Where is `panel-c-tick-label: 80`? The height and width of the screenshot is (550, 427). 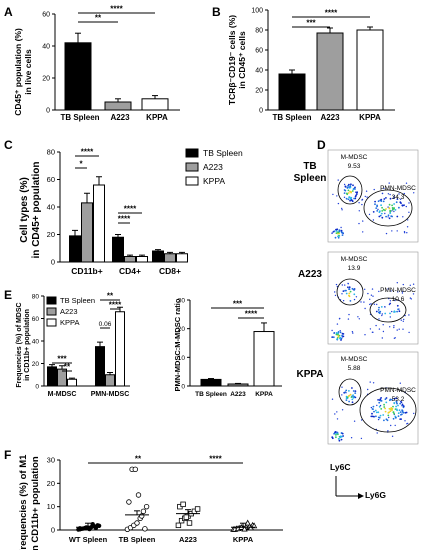
panel-c-tick-label: 80 is located at coordinates (51, 152).